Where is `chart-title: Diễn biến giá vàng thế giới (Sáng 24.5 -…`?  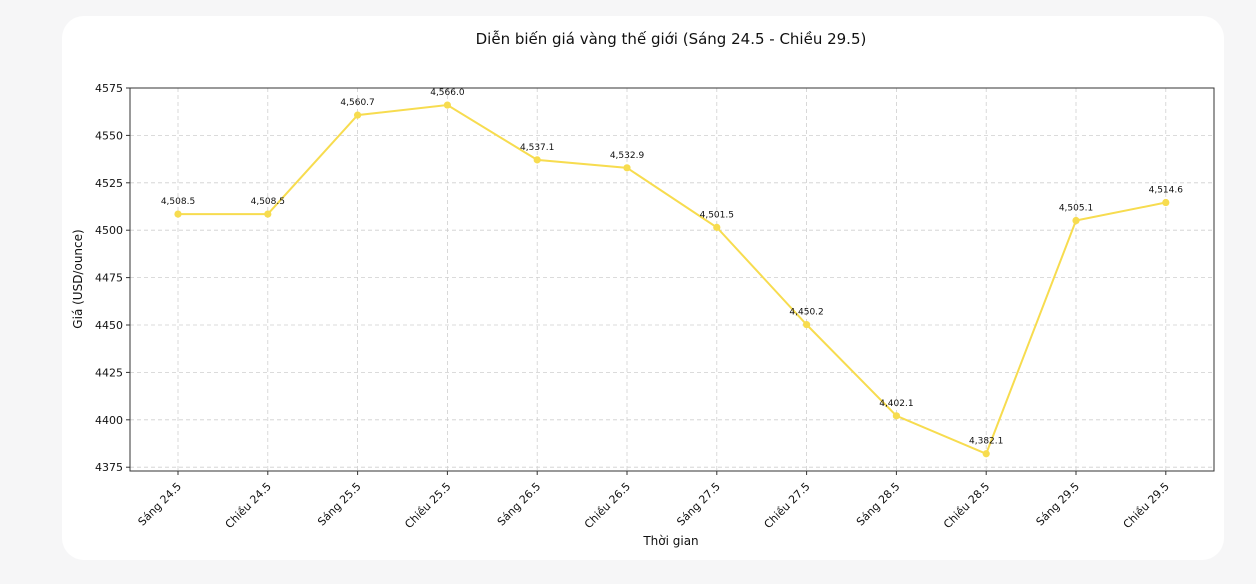 chart-title: Diễn biến giá vàng thế giới (Sáng 24.5 -… is located at coordinates (671, 39).